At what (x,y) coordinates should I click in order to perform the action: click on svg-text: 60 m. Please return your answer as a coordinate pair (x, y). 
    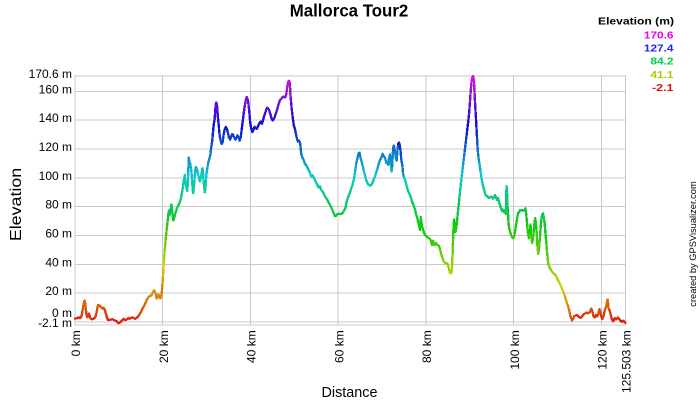
    Looking at the image, I should click on (58, 234).